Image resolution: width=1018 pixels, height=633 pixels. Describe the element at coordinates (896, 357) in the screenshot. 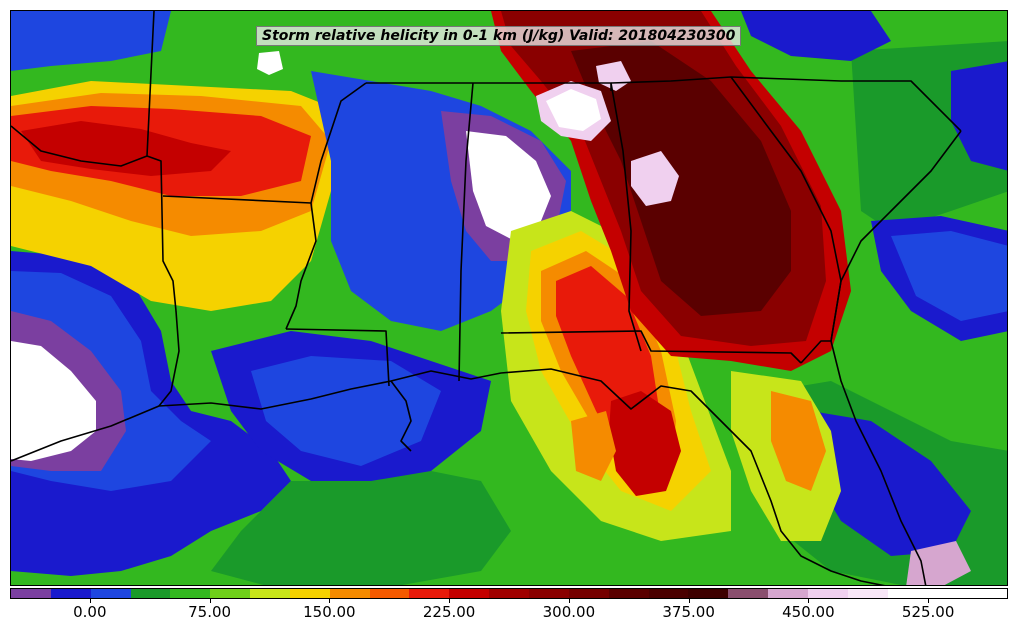

I see `coastline-atlantic` at that location.